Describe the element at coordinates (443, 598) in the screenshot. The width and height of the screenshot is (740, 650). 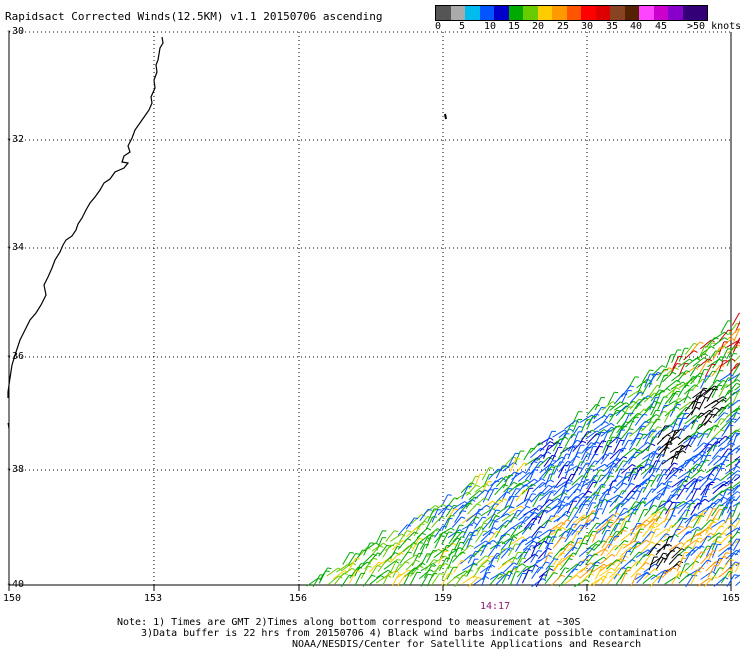
I see `lon-label-159: 159` at that location.